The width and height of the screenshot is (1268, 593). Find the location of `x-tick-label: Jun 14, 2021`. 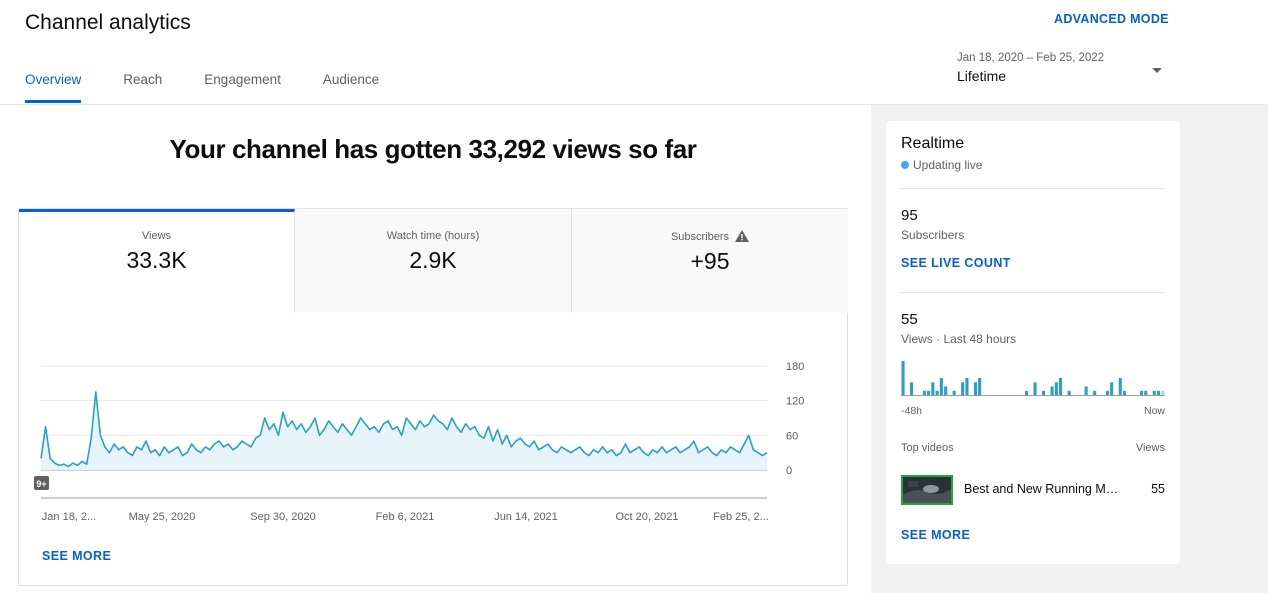

x-tick-label: Jun 14, 2021 is located at coordinates (526, 517).